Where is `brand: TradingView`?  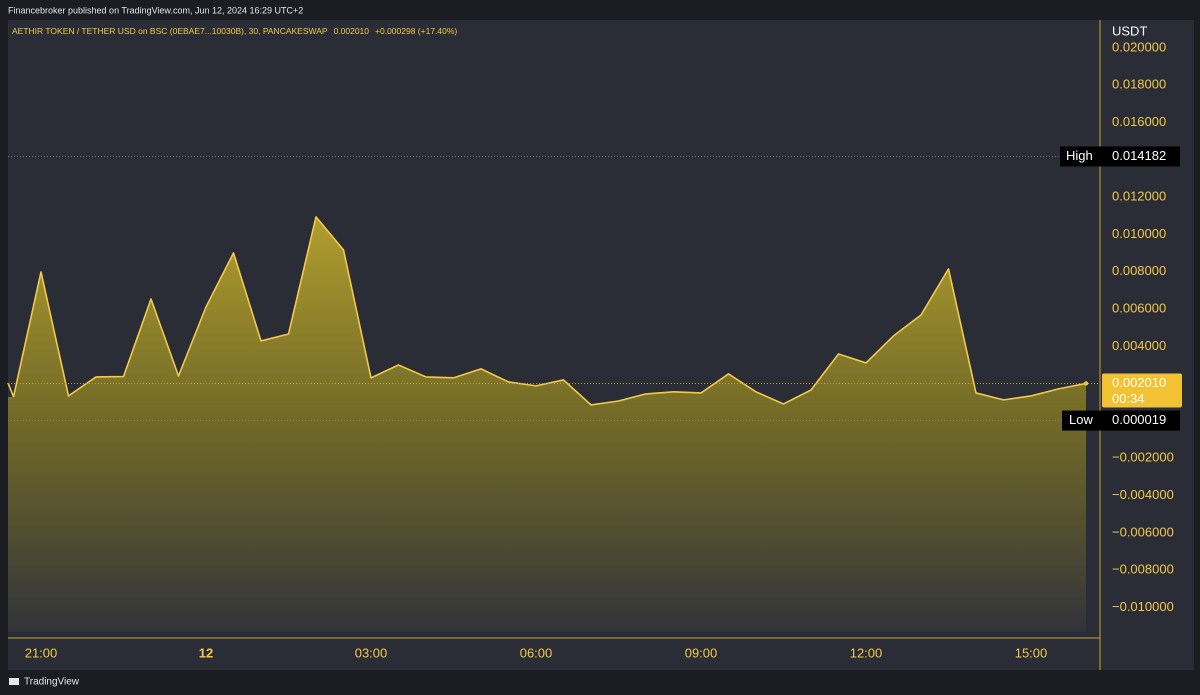
brand: TradingView is located at coordinates (52, 682).